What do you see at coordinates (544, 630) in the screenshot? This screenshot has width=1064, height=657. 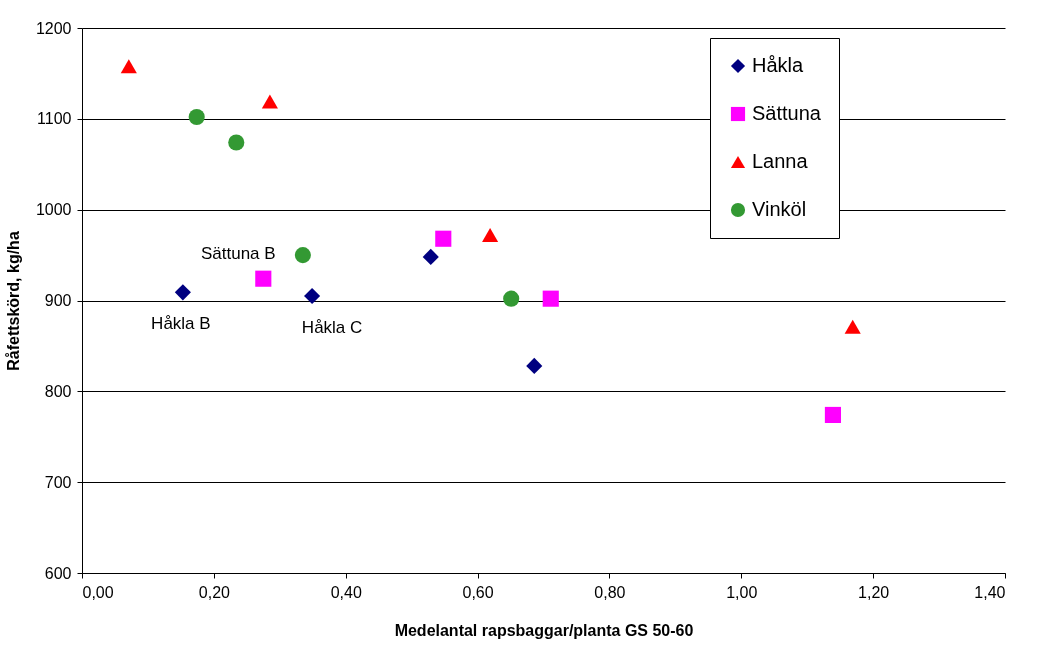 I see `x-axis-title: Medelantal rapsbaggar/planta GS 50-60` at bounding box center [544, 630].